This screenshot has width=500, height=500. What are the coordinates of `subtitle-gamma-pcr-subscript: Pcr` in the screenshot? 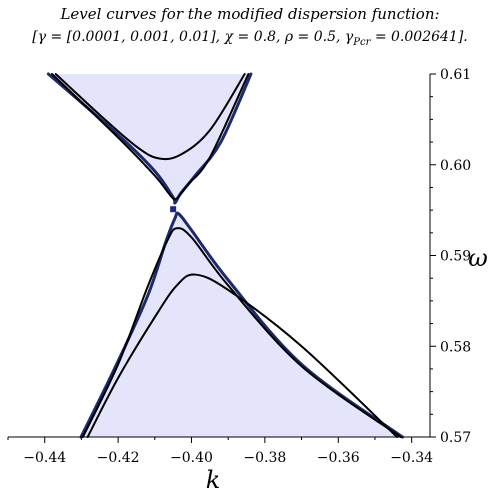 It's located at (361, 42).